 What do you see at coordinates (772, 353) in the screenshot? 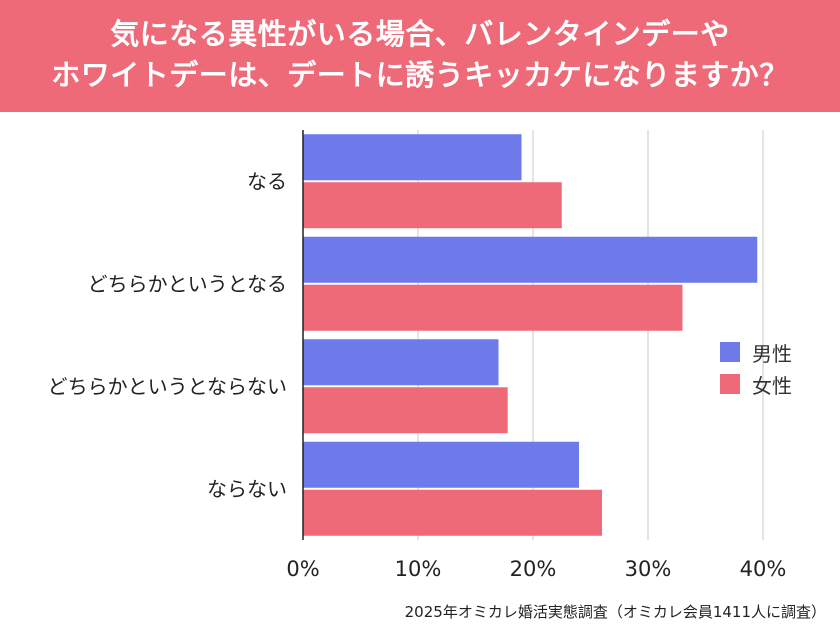
I see `legend-label-male: 男性` at bounding box center [772, 353].